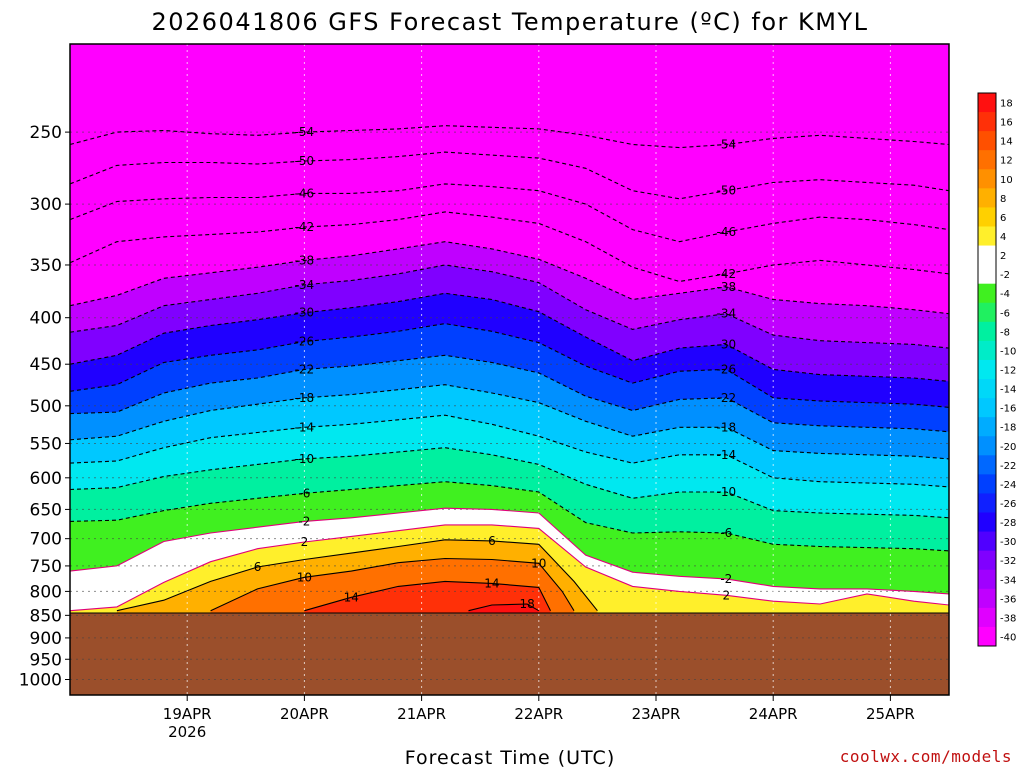  Describe the element at coordinates (1008, 466) in the screenshot. I see `colorbar-label: -22` at that location.